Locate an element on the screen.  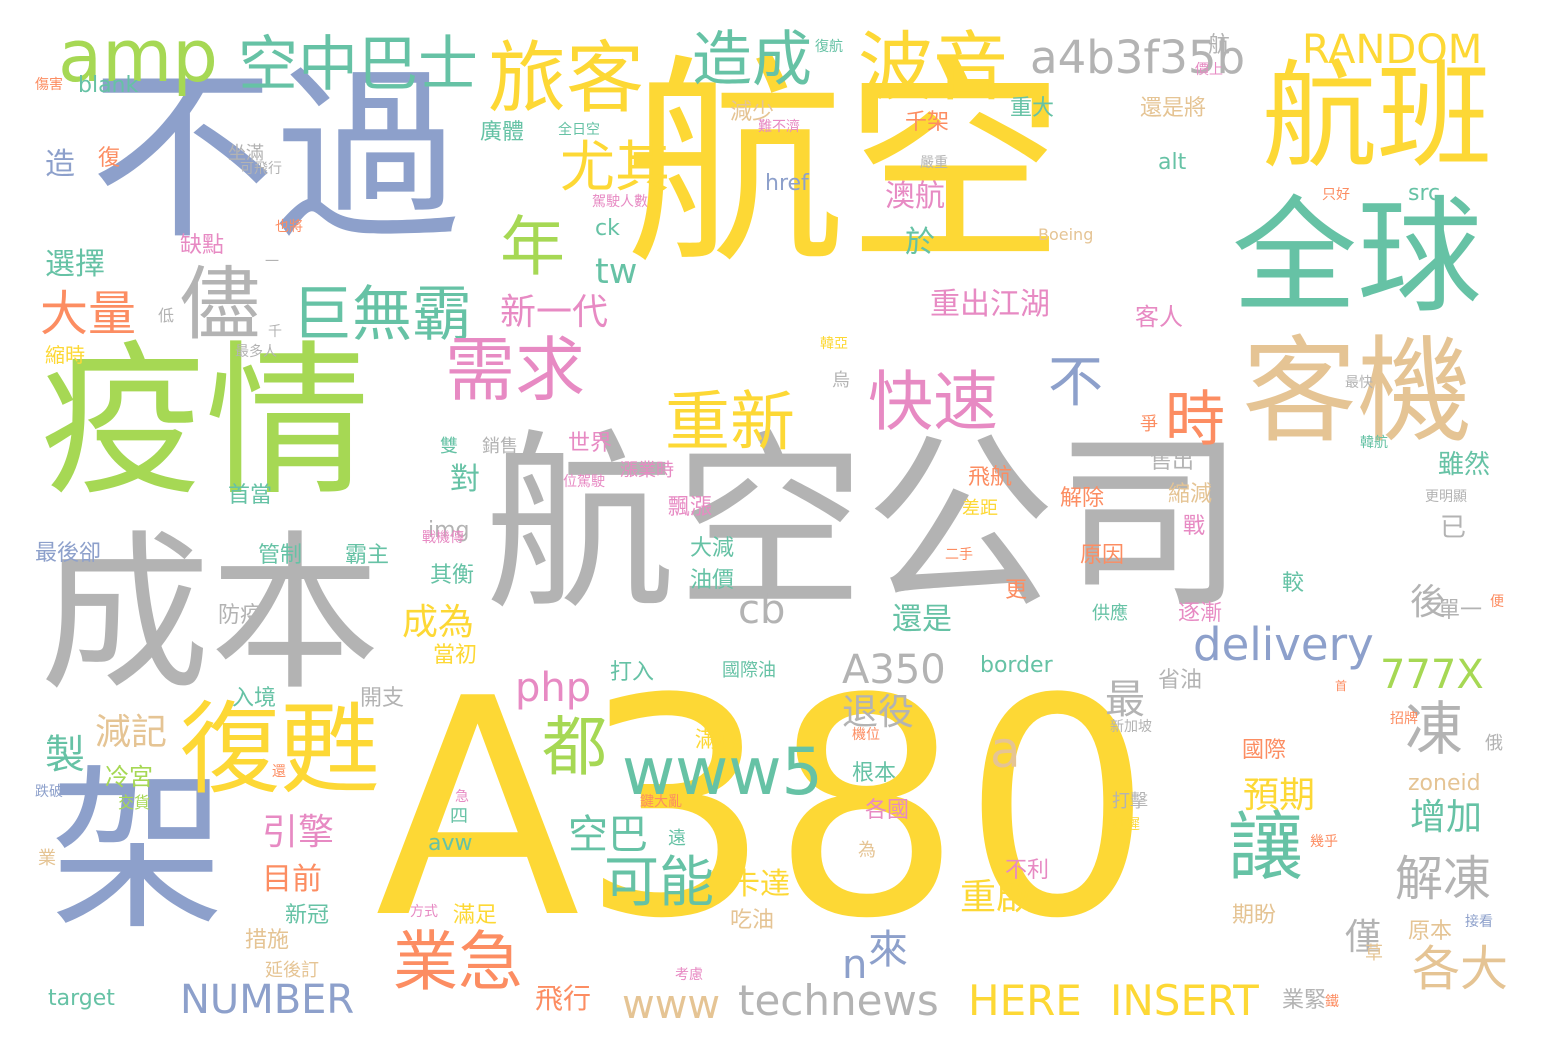
word-kaolv: 考慮 is located at coordinates (689, 975).